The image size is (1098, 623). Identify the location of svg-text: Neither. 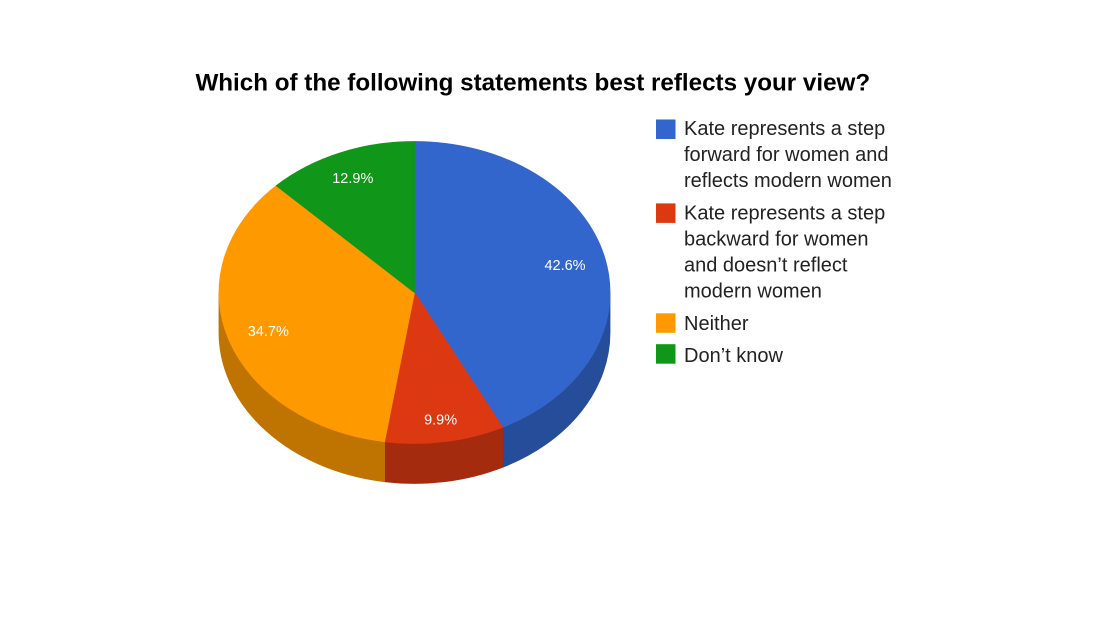
(716, 324).